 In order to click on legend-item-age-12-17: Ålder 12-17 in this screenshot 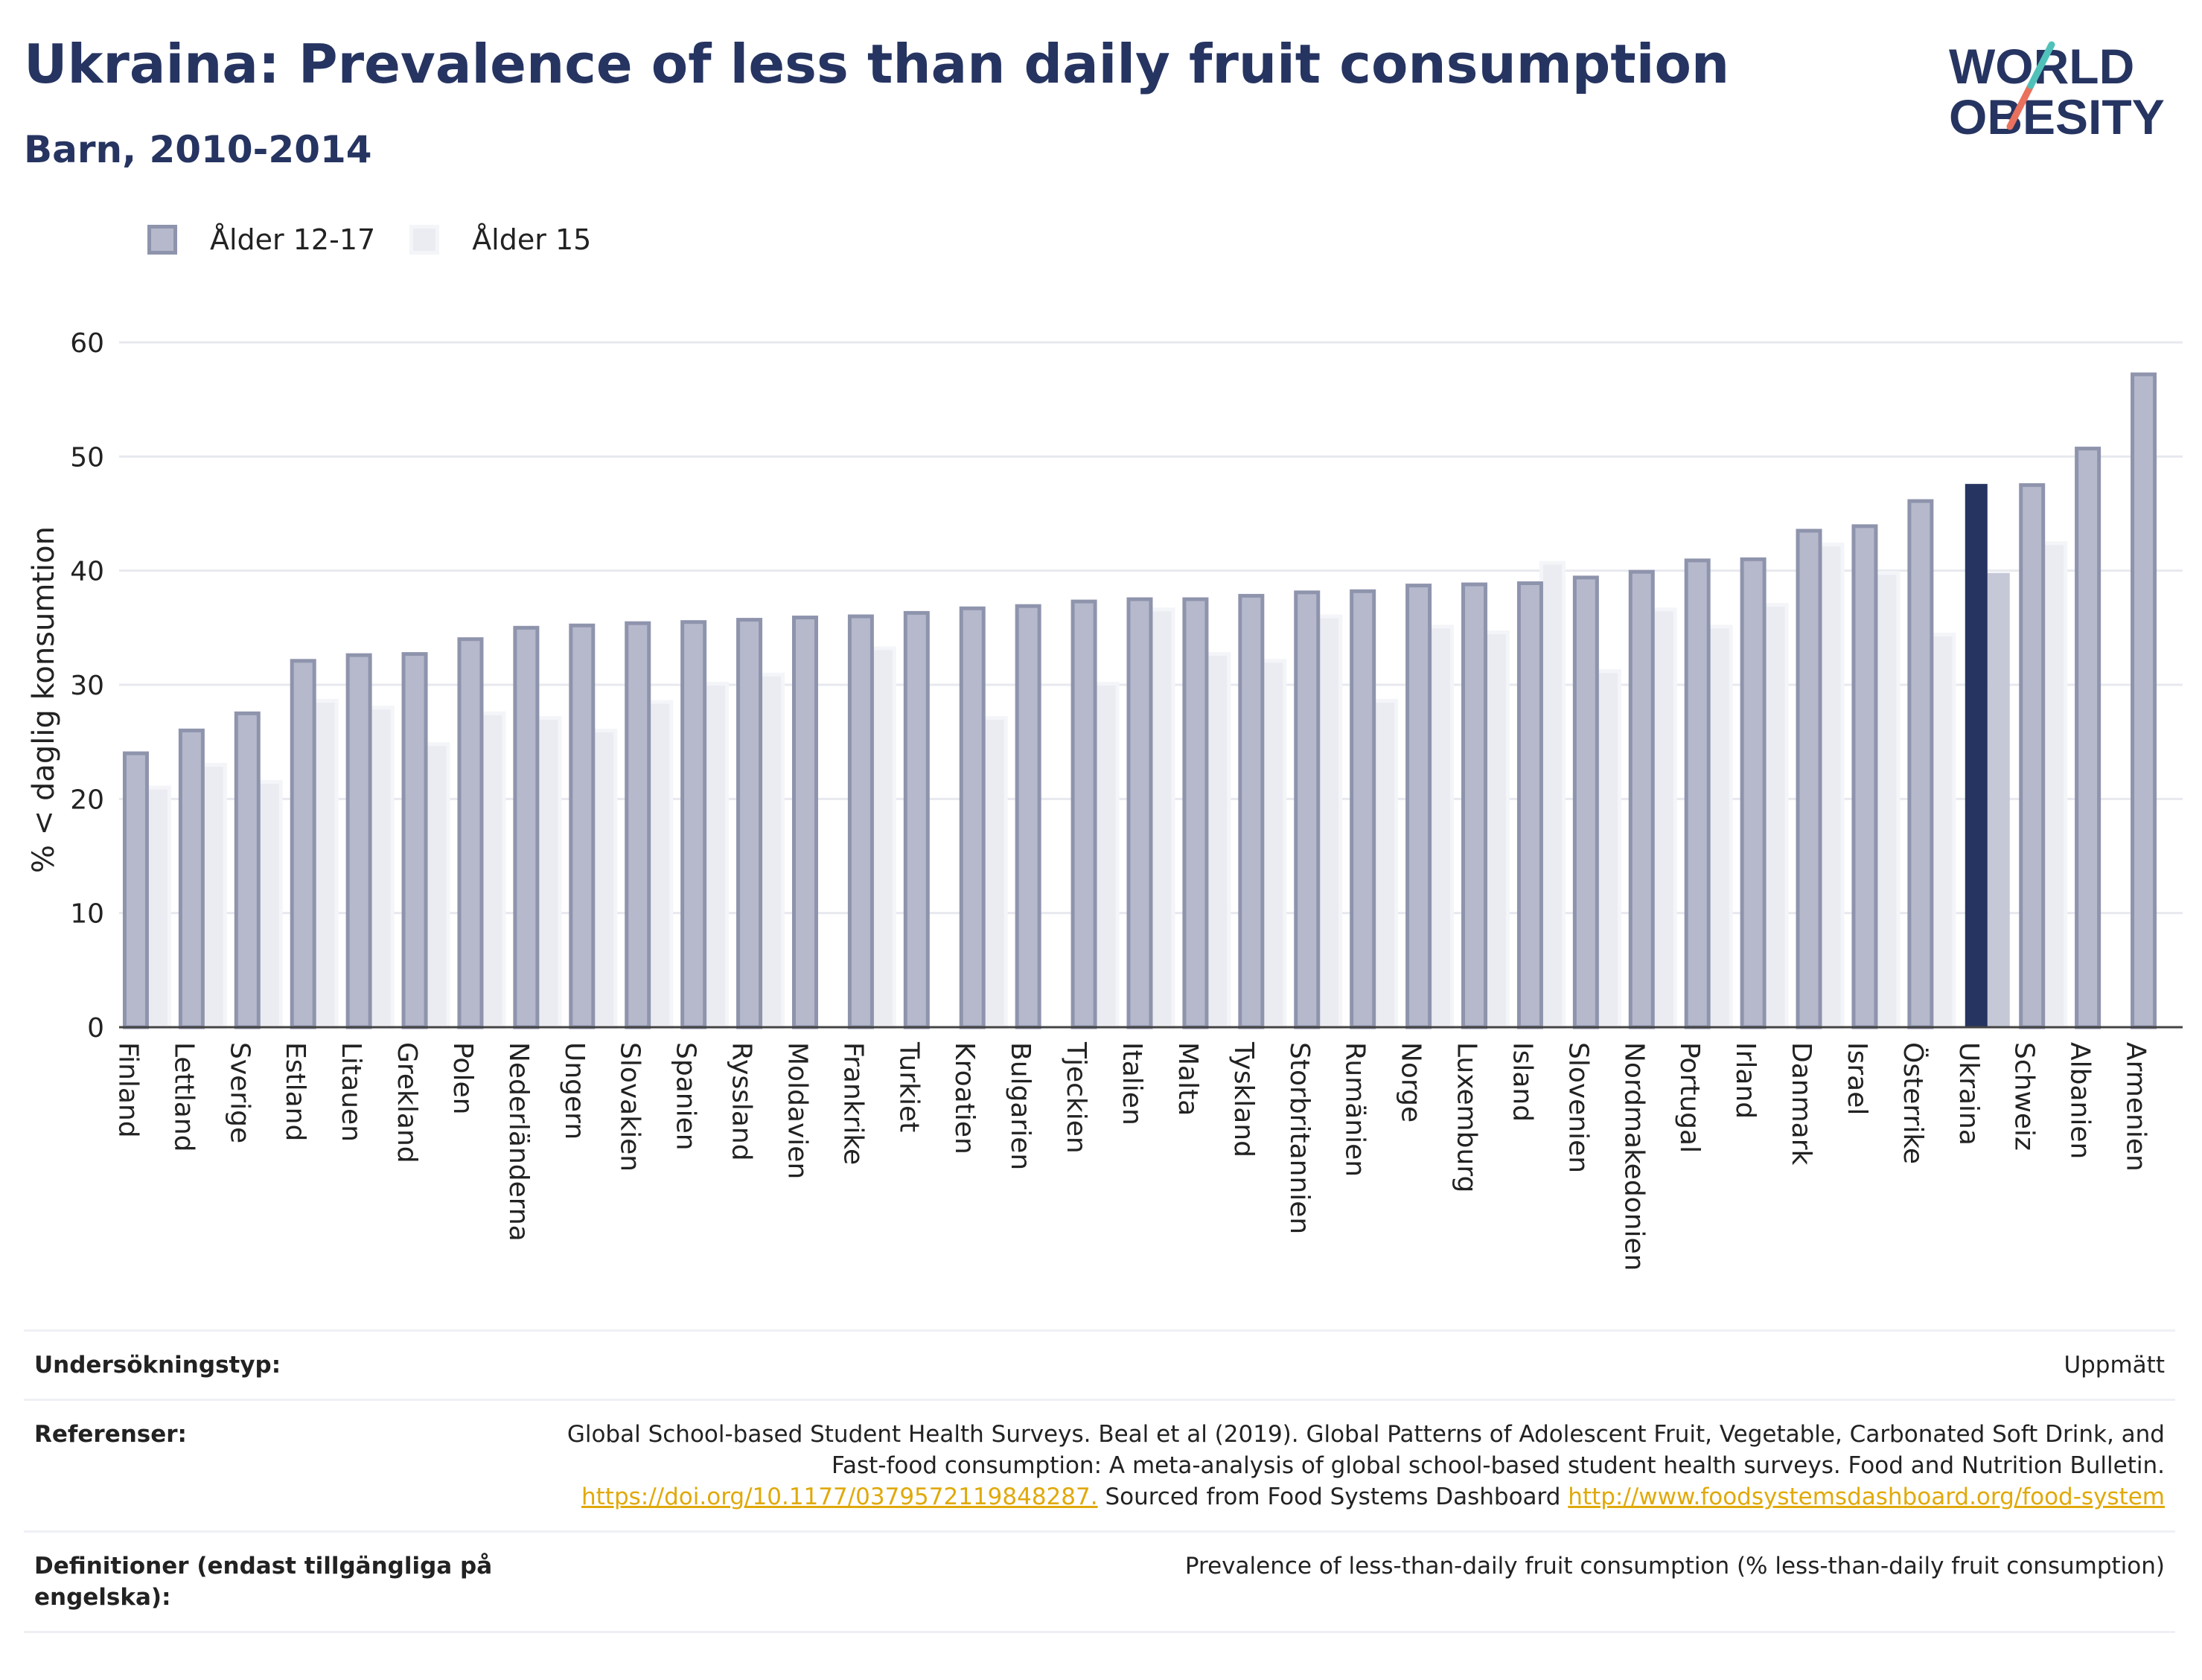, I will do `click(261, 239)`.